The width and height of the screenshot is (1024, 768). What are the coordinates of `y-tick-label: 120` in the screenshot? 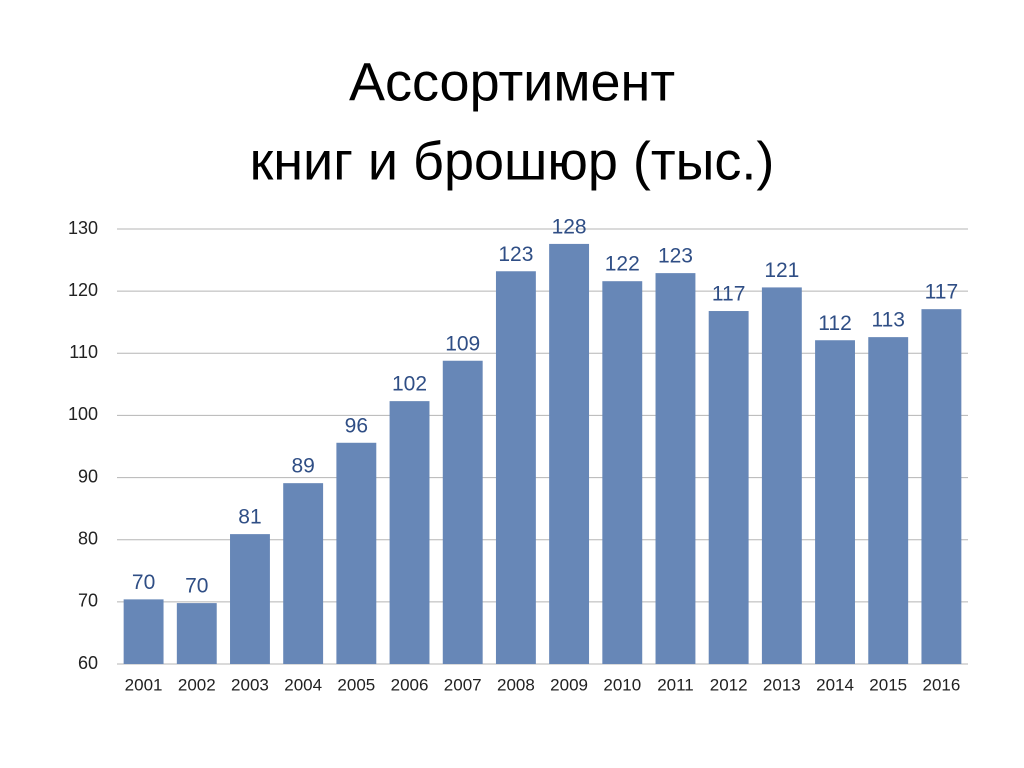 It's located at (83, 290).